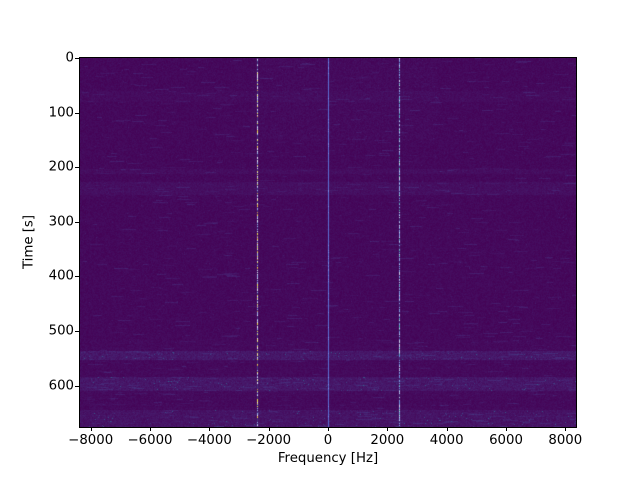 The height and width of the screenshot is (480, 640). What do you see at coordinates (61, 276) in the screenshot?
I see `y-tick-label: 400` at bounding box center [61, 276].